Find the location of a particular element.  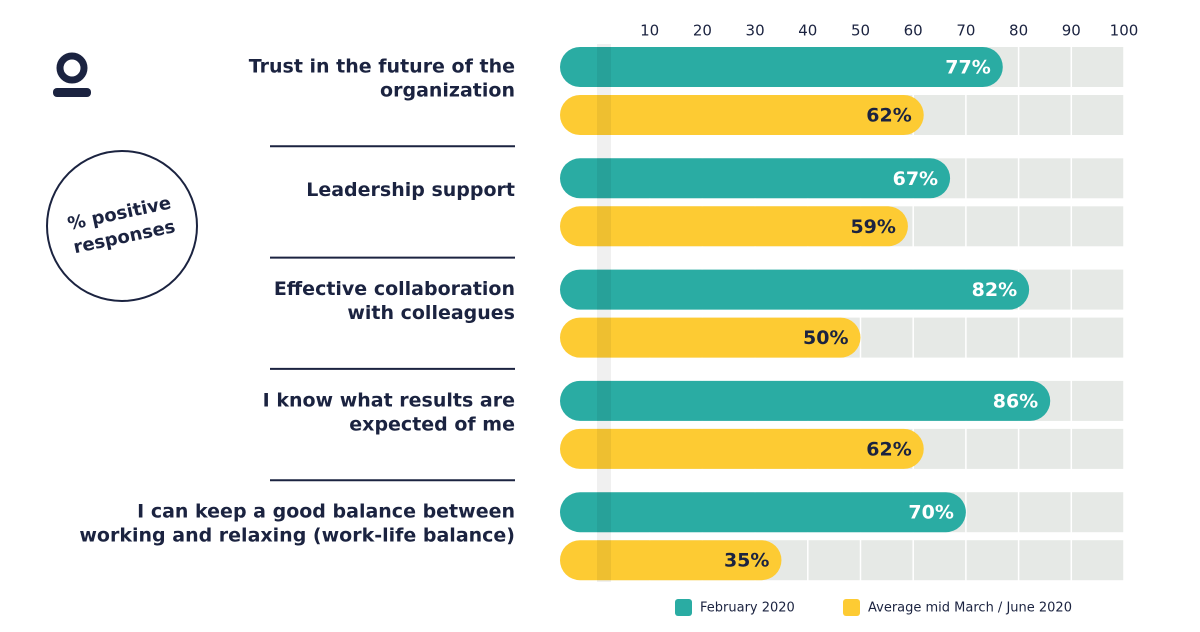

x-tick-label: 80 is located at coordinates (1018, 31).